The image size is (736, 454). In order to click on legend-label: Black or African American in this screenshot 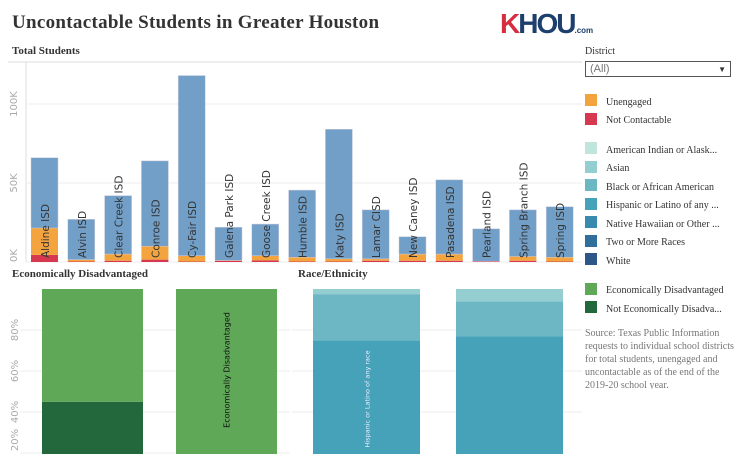, I will do `click(660, 187)`.